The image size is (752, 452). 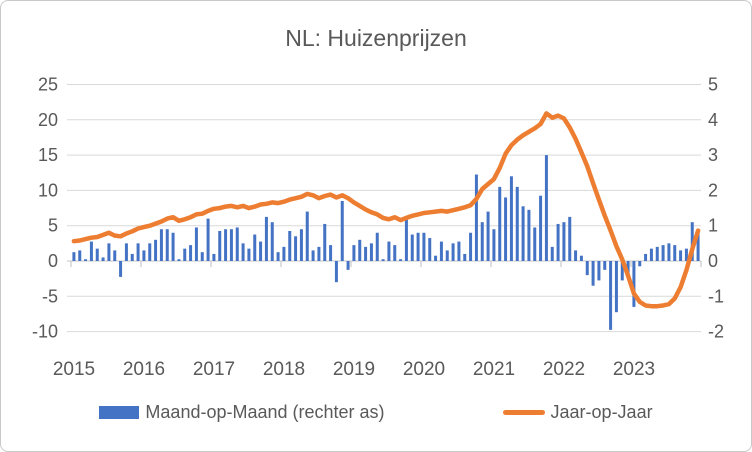 I want to click on x-axis-label: 2018, so click(x=284, y=369).